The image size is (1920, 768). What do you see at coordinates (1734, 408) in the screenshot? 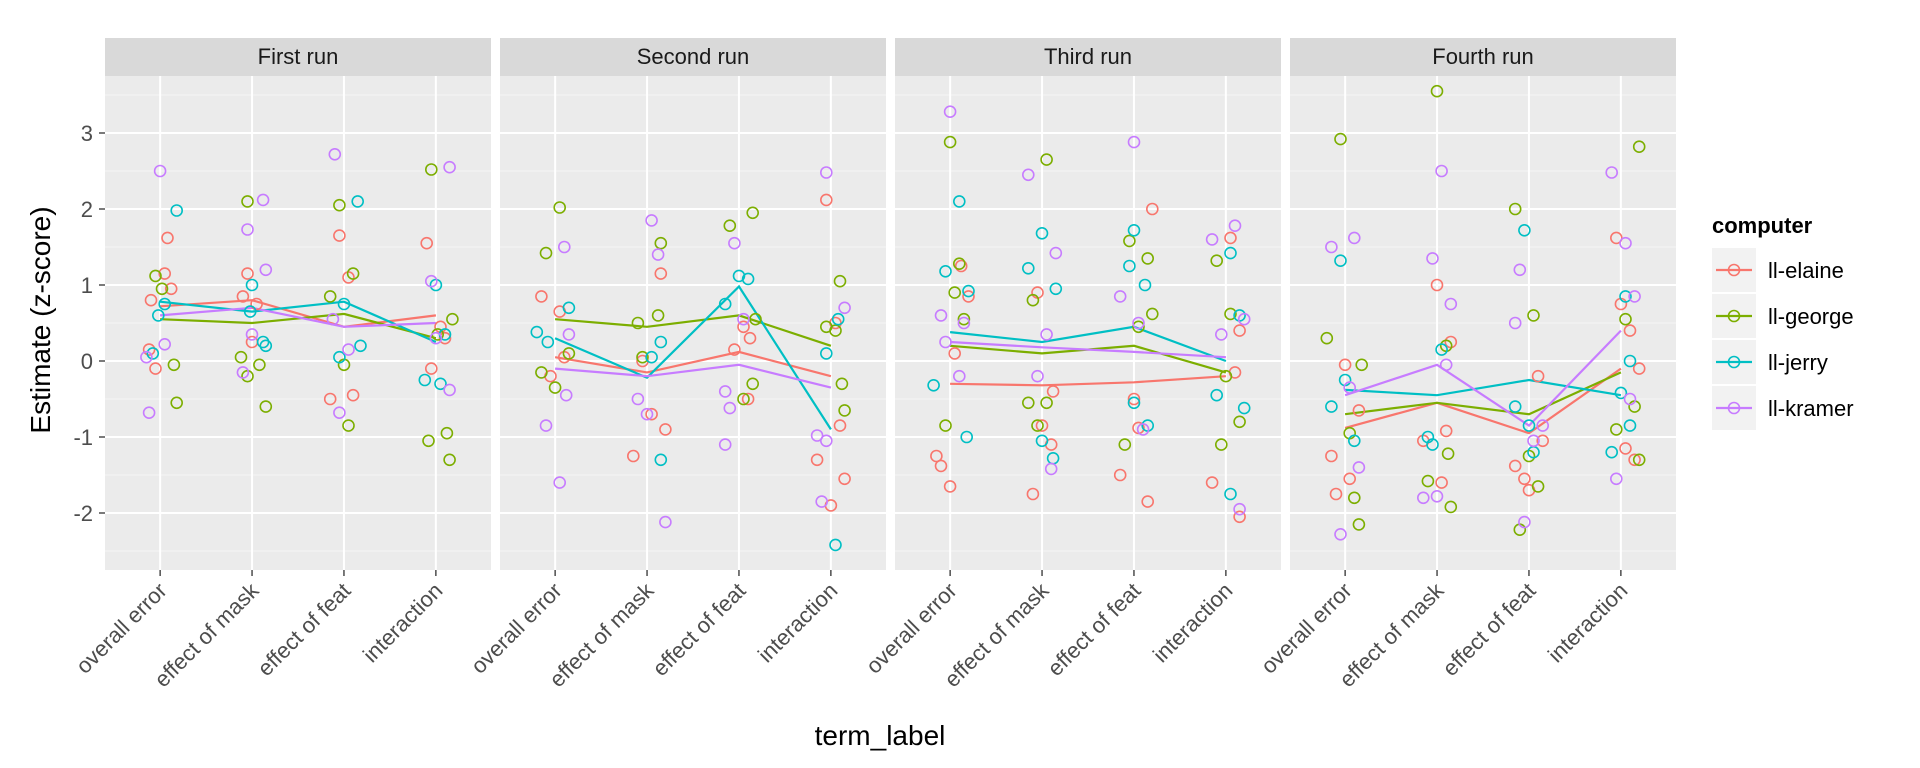
I see `legend-key-point` at bounding box center [1734, 408].